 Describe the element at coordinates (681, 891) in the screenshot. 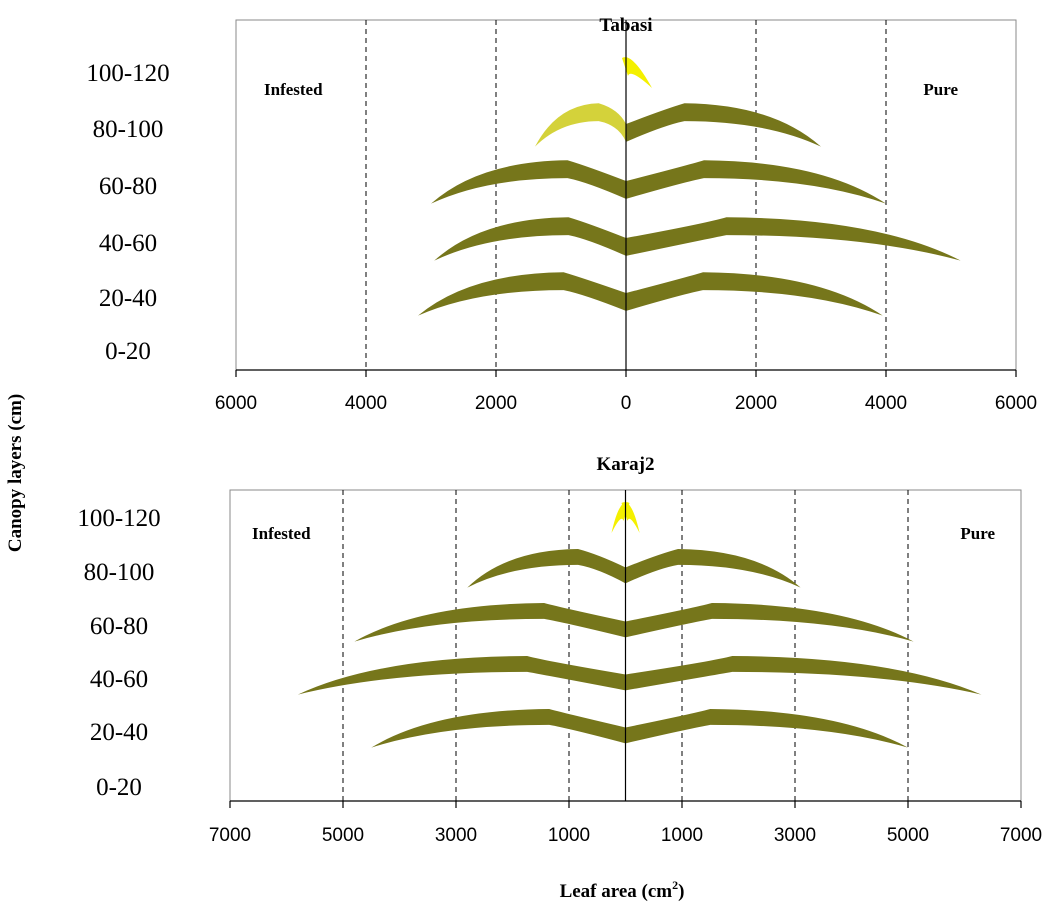

I see `x-axis-label-end: )` at that location.